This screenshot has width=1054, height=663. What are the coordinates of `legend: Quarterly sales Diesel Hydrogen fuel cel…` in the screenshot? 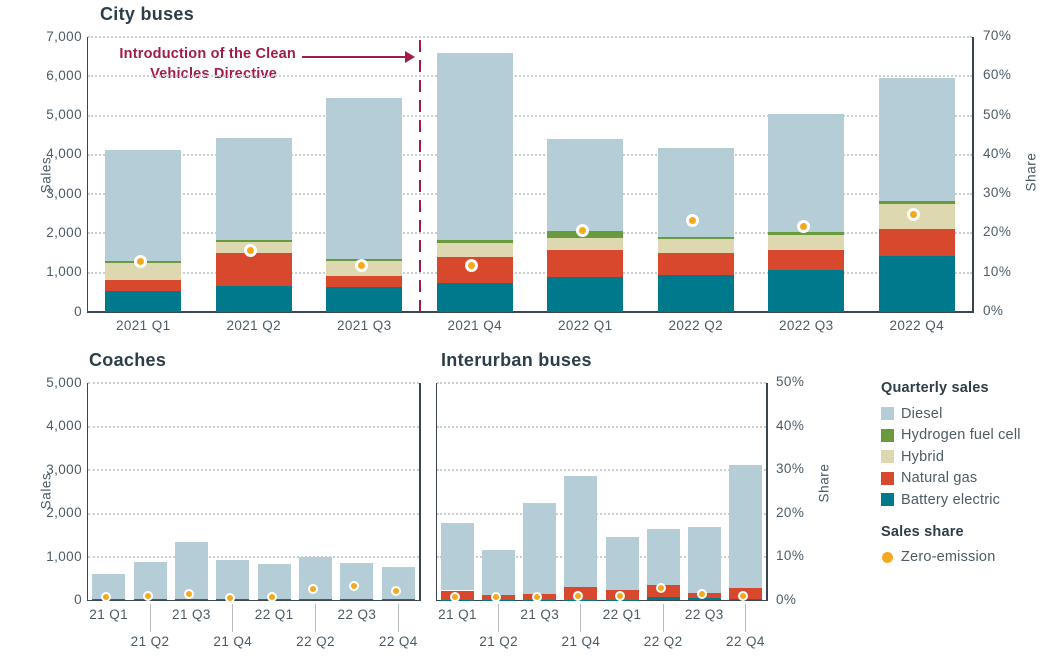 It's located at (967, 474).